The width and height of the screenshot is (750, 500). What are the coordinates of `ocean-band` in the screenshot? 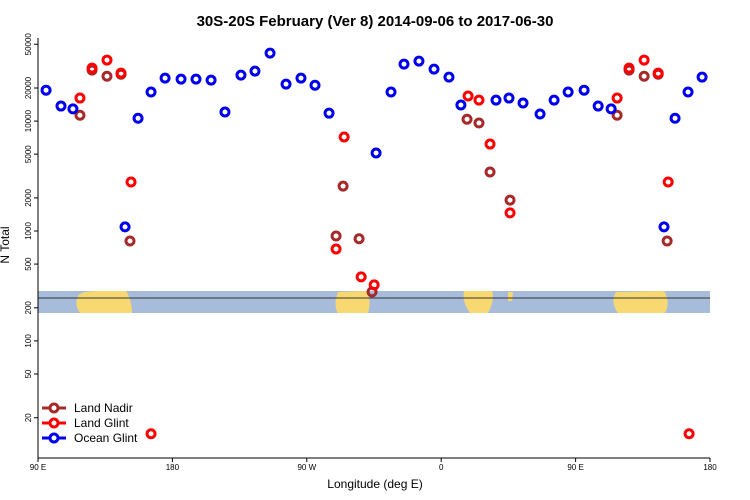 It's located at (374, 302).